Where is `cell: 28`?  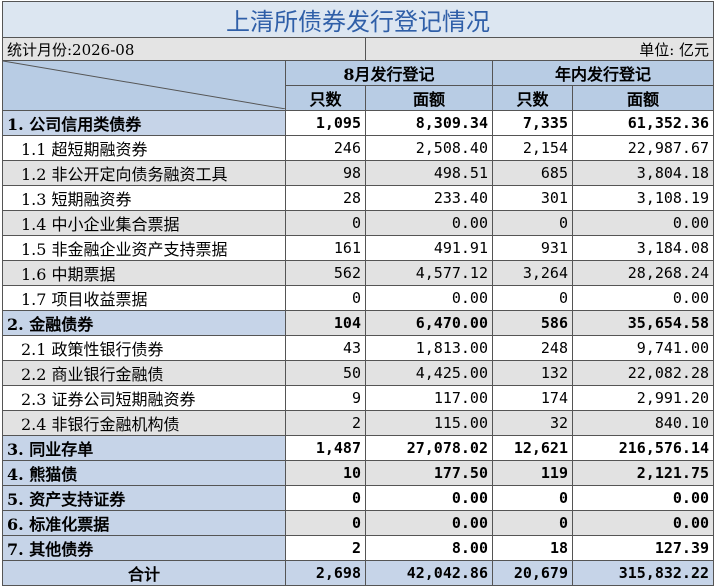 cell: 28 is located at coordinates (325, 198).